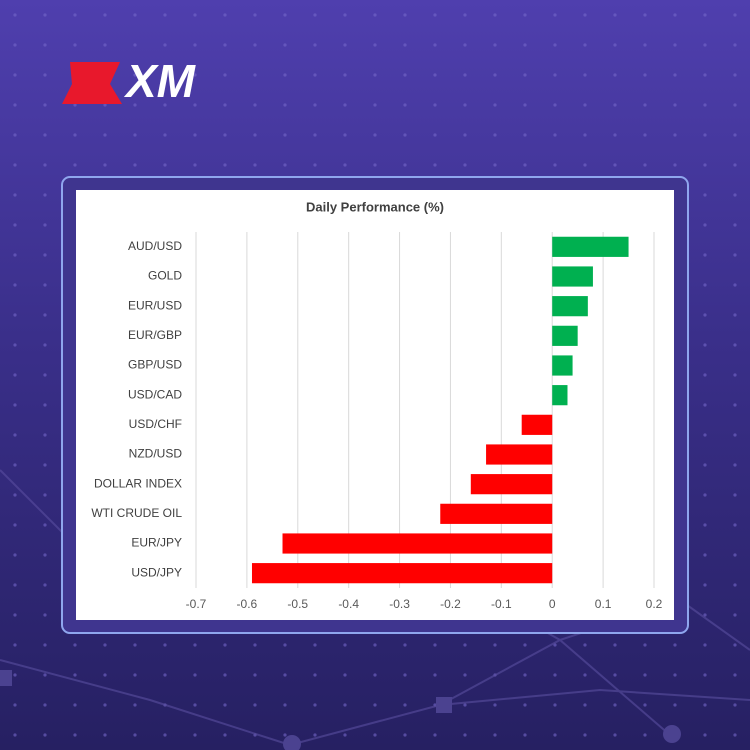 This screenshot has width=750, height=750. What do you see at coordinates (156, 572) in the screenshot?
I see `y-tick-label: USD/JPY` at bounding box center [156, 572].